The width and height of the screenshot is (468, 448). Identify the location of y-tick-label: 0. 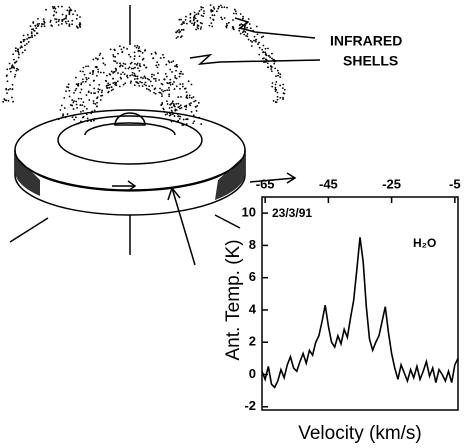
(252, 373).